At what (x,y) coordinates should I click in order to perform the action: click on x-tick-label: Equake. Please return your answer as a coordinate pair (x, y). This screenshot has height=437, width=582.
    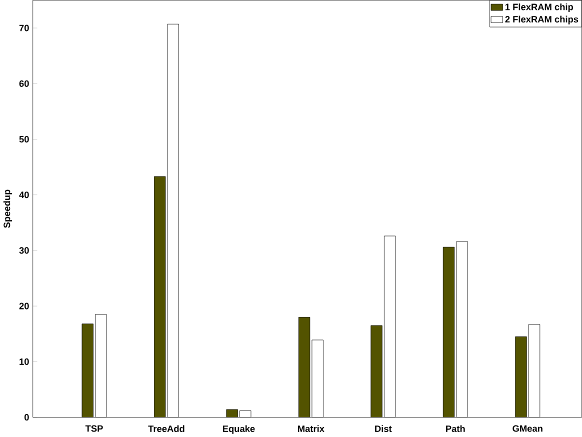
    Looking at the image, I should click on (238, 429).